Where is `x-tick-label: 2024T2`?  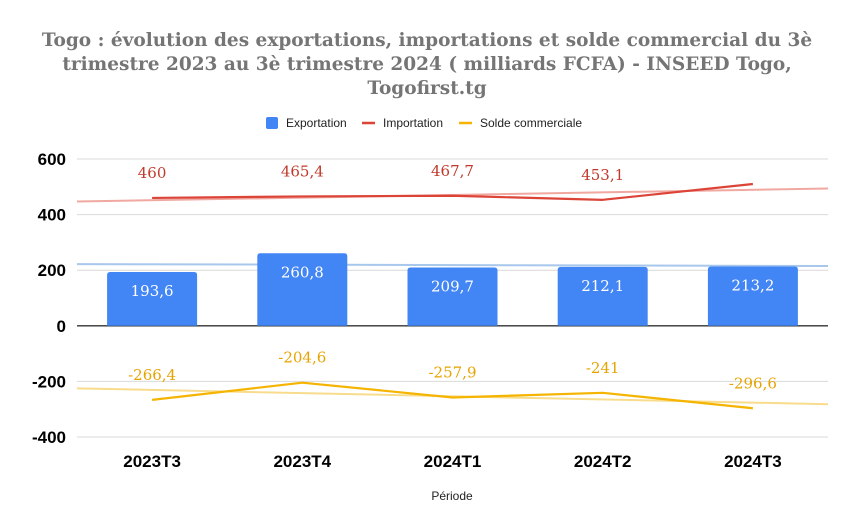
x-tick-label: 2024T2 is located at coordinates (603, 461).